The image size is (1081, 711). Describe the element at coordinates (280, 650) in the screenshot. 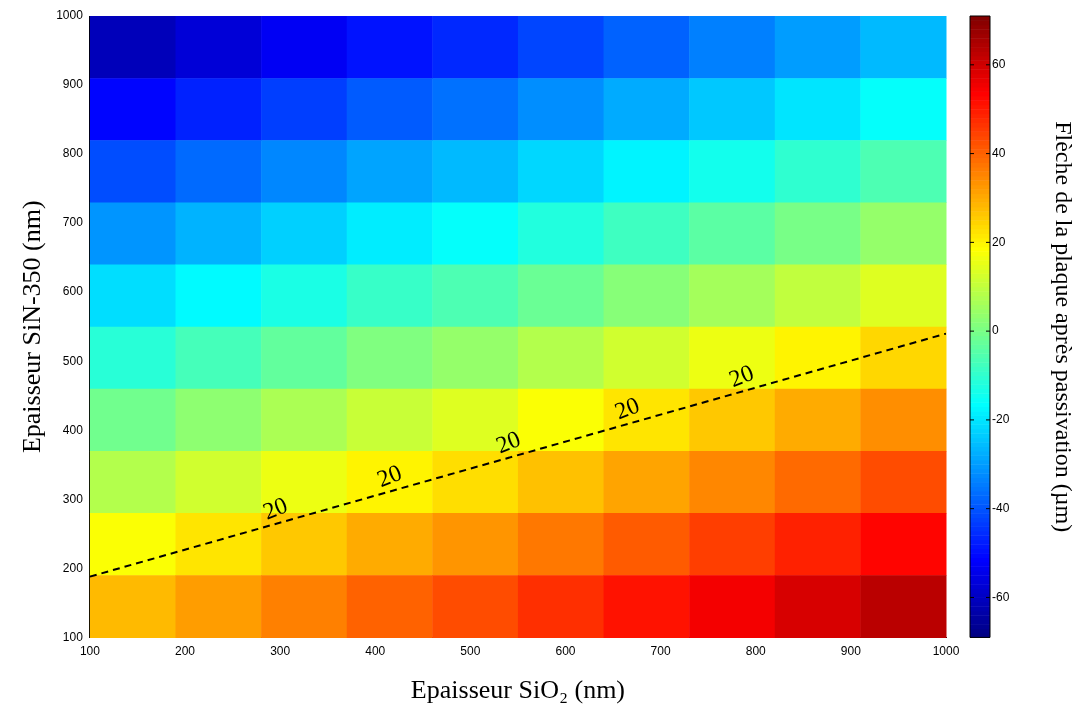

I see `x-tick-label: 300` at that location.